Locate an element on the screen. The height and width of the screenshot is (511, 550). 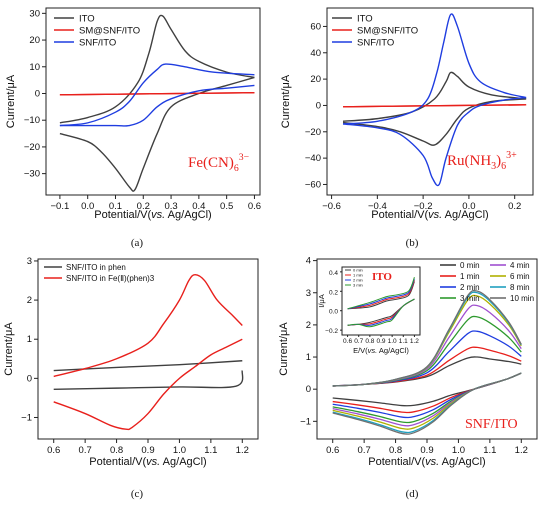
chart-b-ylabel: Current/μA is located at coordinates (286, 101).